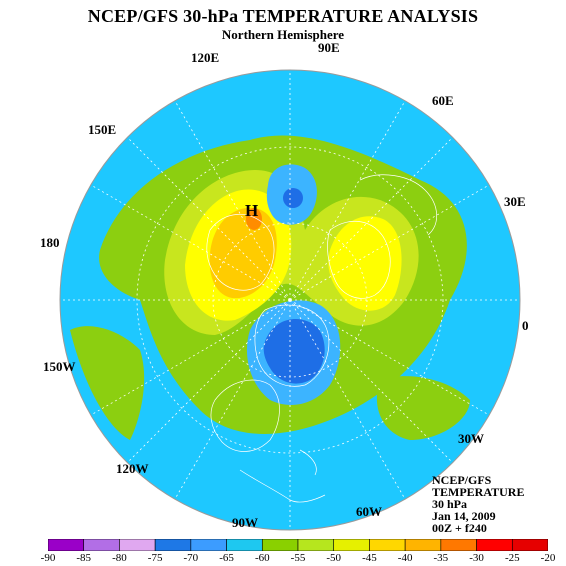 This screenshot has width=566, height=566. What do you see at coordinates (107, 383) in the screenshot?
I see `green-outer-south` at bounding box center [107, 383].